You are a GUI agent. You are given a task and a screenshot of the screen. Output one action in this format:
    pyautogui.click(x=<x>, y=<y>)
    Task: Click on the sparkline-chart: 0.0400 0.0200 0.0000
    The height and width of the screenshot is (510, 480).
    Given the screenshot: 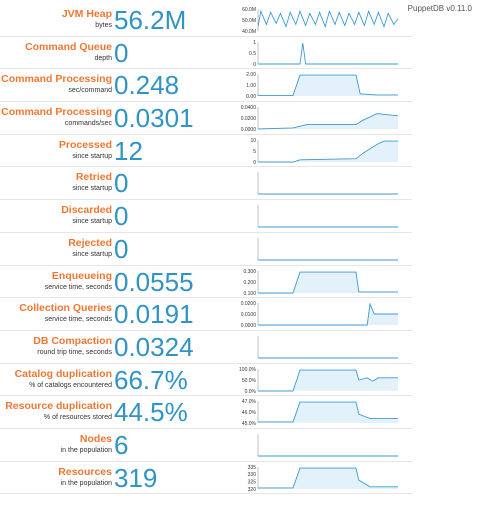 What is the action you would take?
    pyautogui.click(x=320, y=118)
    